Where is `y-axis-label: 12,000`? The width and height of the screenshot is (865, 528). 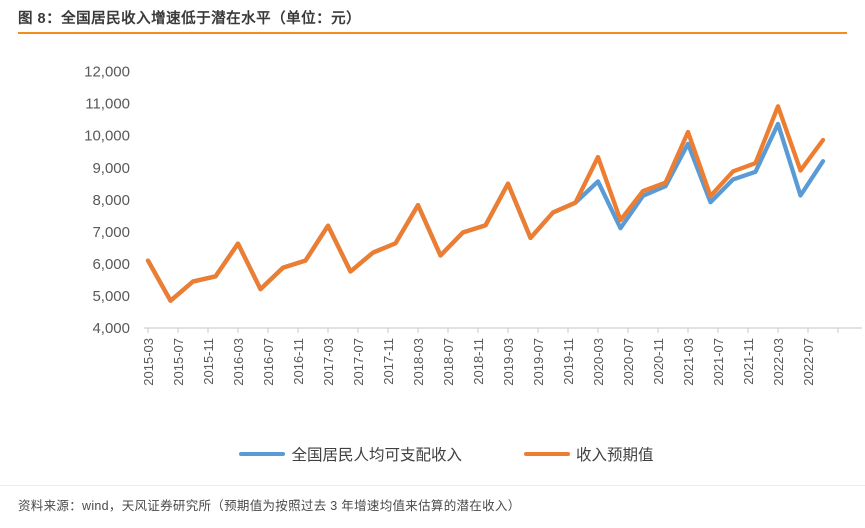 y-axis-label: 12,000 is located at coordinates (107, 72).